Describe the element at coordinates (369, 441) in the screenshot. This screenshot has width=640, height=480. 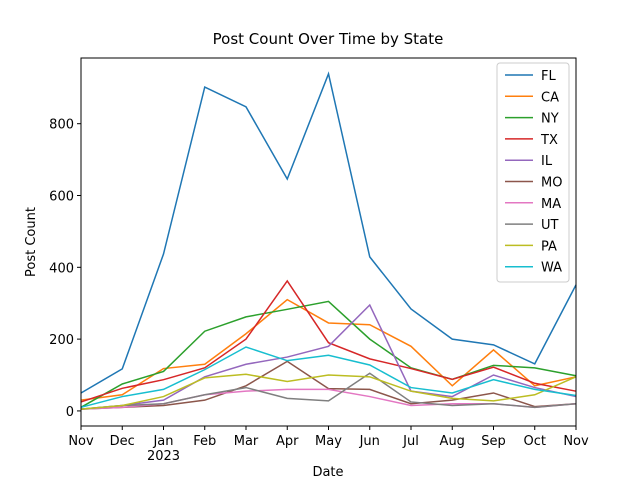
I see `x-tick-label: Jun` at that location.